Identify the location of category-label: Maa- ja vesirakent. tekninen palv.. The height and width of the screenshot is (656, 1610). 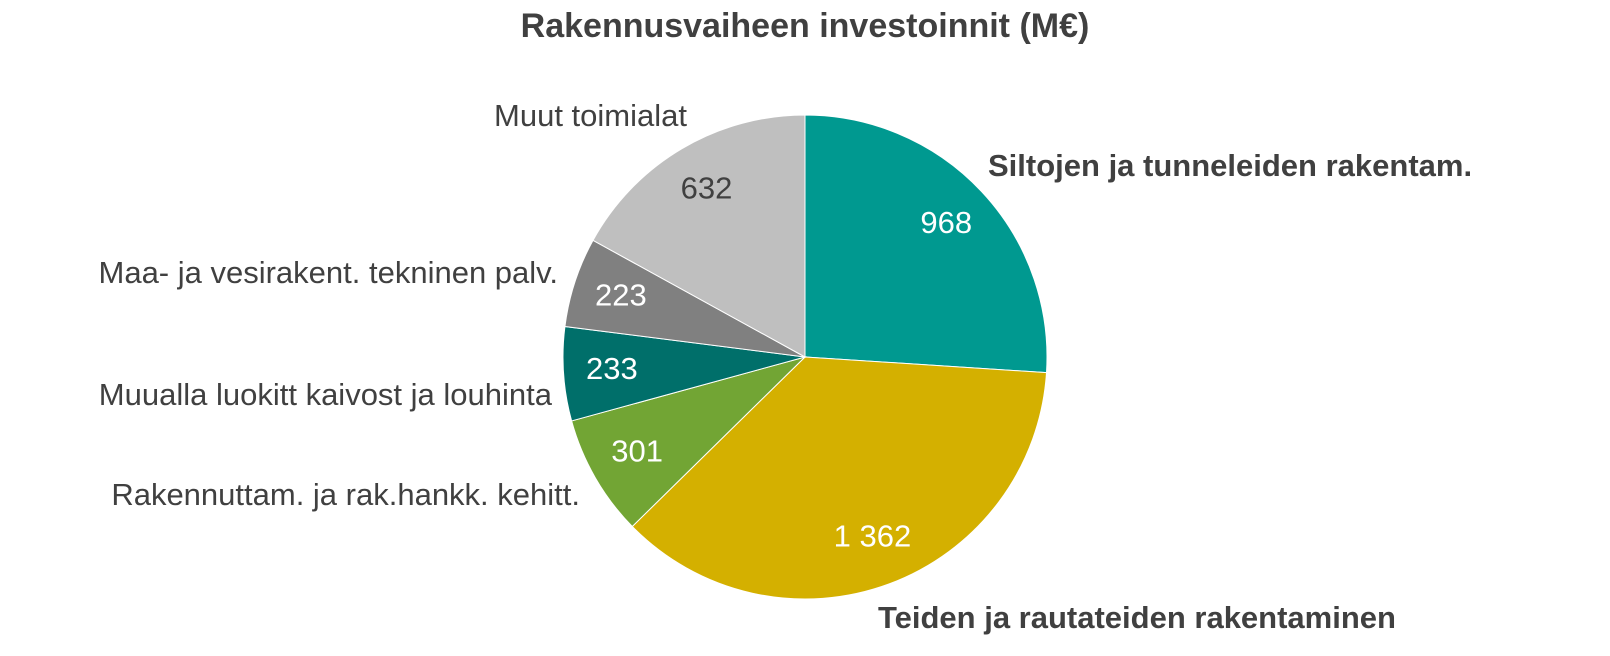
(329, 272).